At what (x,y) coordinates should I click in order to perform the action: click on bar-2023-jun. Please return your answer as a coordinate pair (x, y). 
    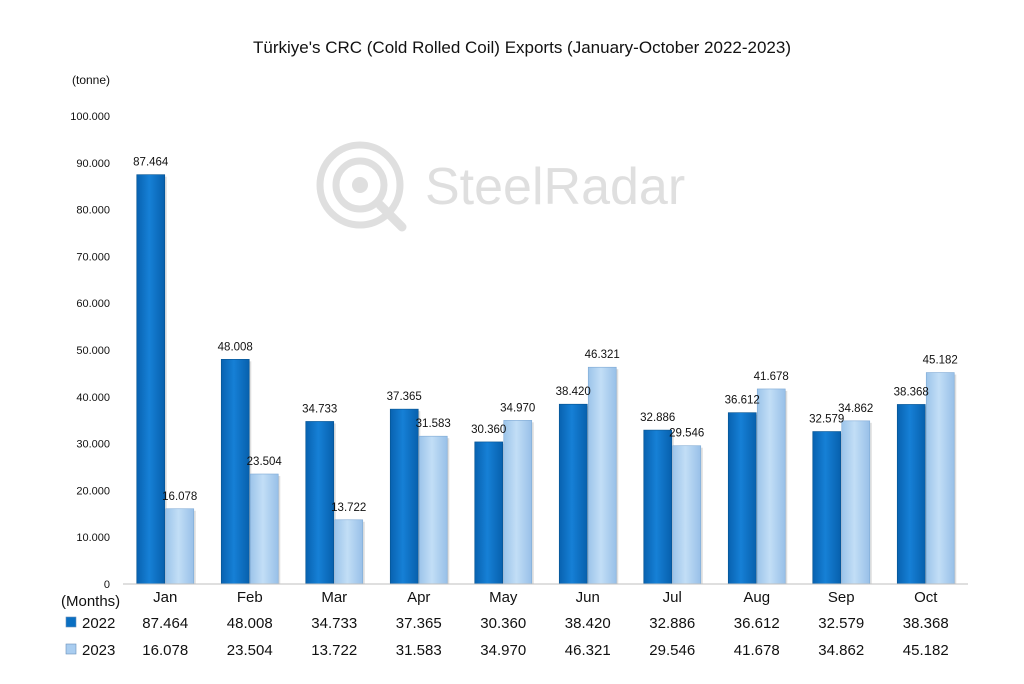
    Looking at the image, I should click on (602, 475).